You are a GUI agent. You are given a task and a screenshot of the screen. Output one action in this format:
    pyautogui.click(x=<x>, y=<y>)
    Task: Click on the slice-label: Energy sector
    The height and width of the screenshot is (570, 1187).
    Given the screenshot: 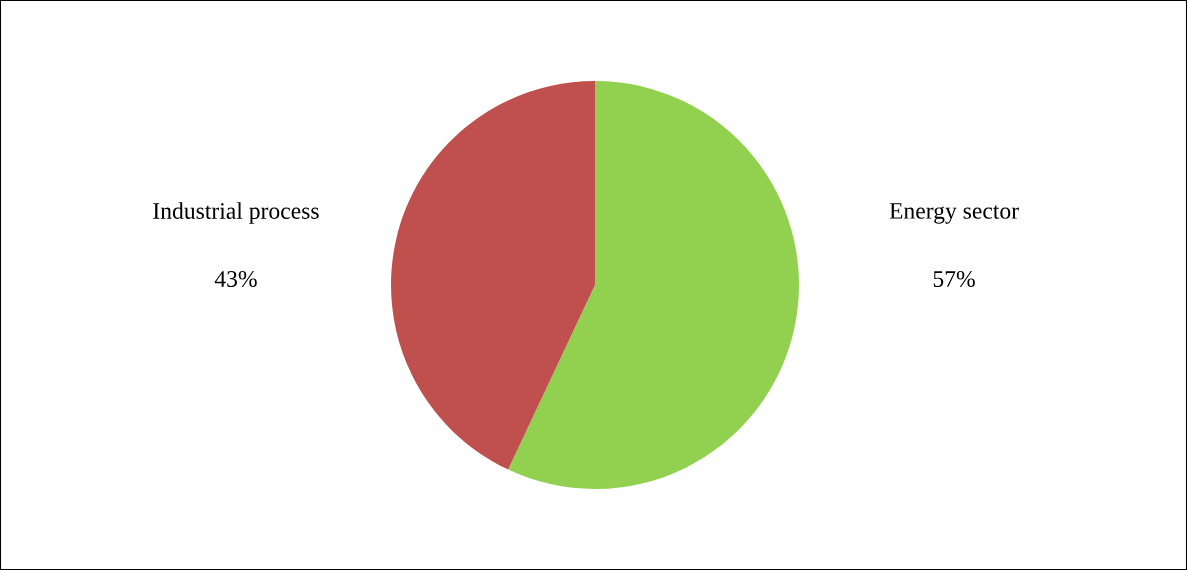 What is the action you would take?
    pyautogui.click(x=954, y=213)
    